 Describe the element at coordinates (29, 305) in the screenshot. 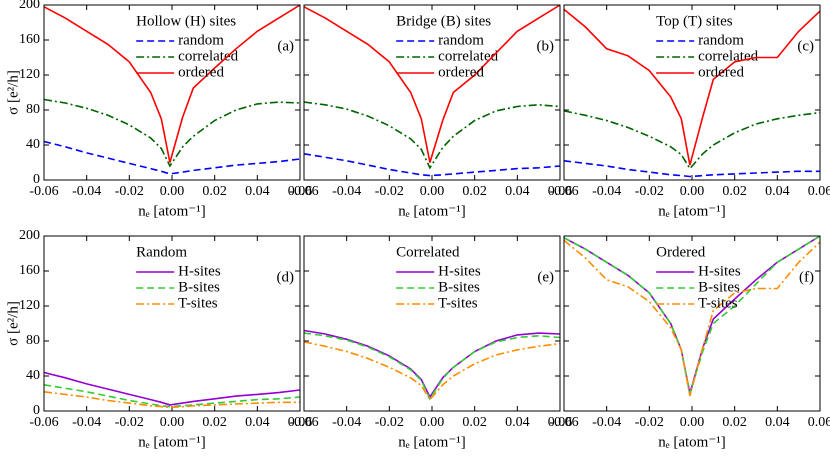

I see `y-tick-label: 120` at that location.